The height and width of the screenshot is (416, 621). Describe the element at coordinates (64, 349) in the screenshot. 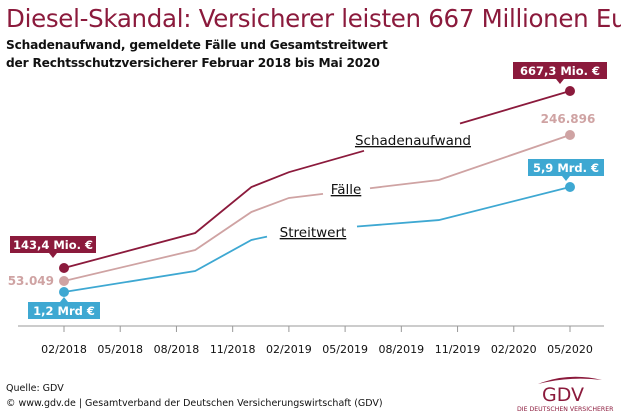

I see `x-tick-label: 02/2018` at that location.